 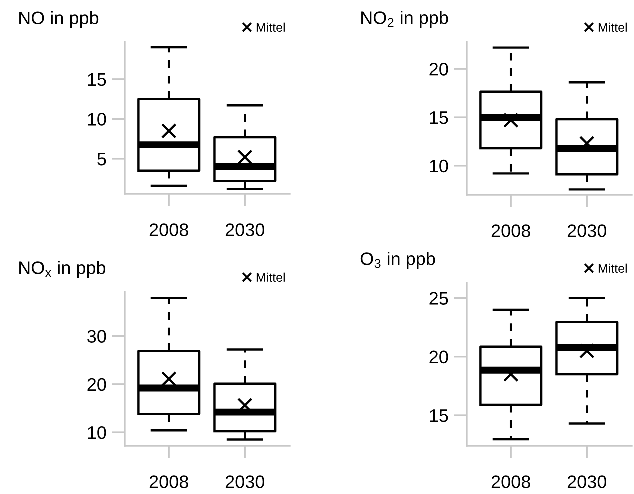 What do you see at coordinates (405, 19) in the screenshot?
I see `chart-title: NO$_{2}$ in ppb` at bounding box center [405, 19].